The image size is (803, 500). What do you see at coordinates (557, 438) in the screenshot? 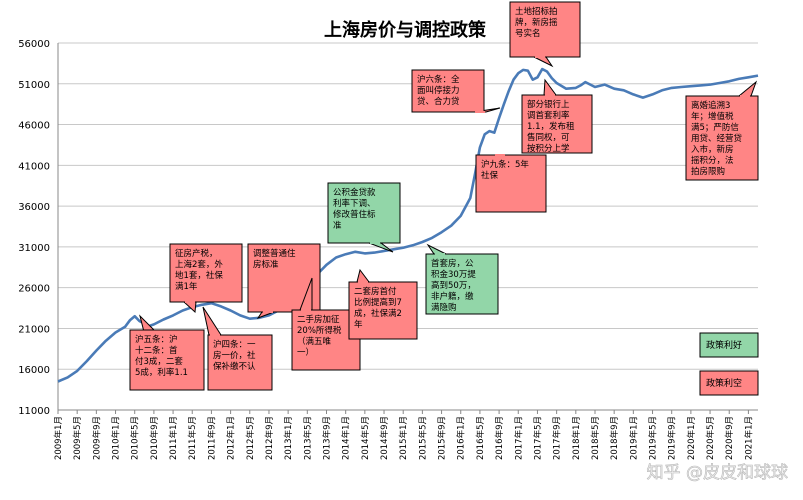
I see `x-tick-label: 2017年9月` at bounding box center [557, 438].